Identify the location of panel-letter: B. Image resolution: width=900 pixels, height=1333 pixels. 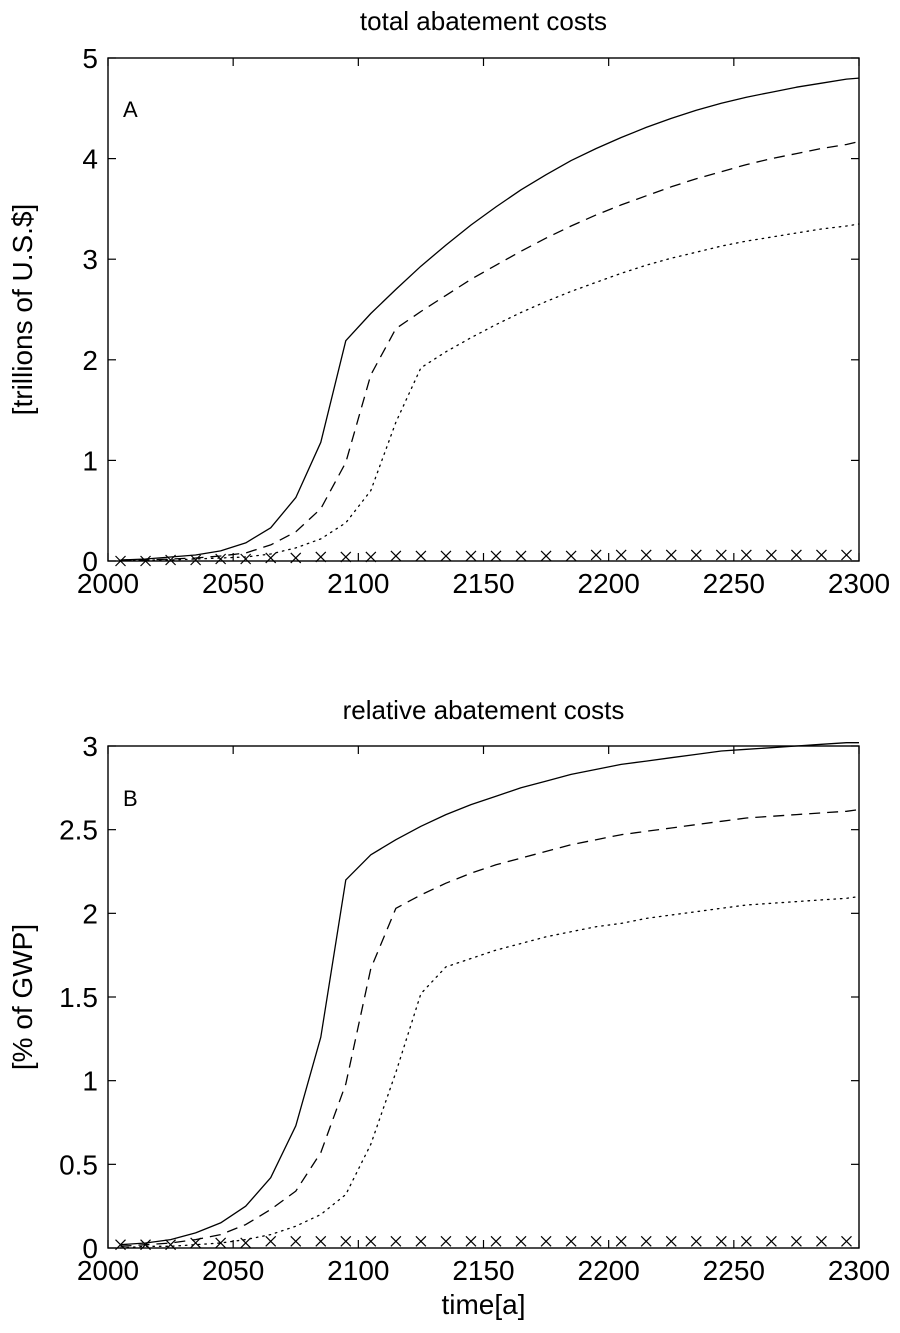
(130, 798).